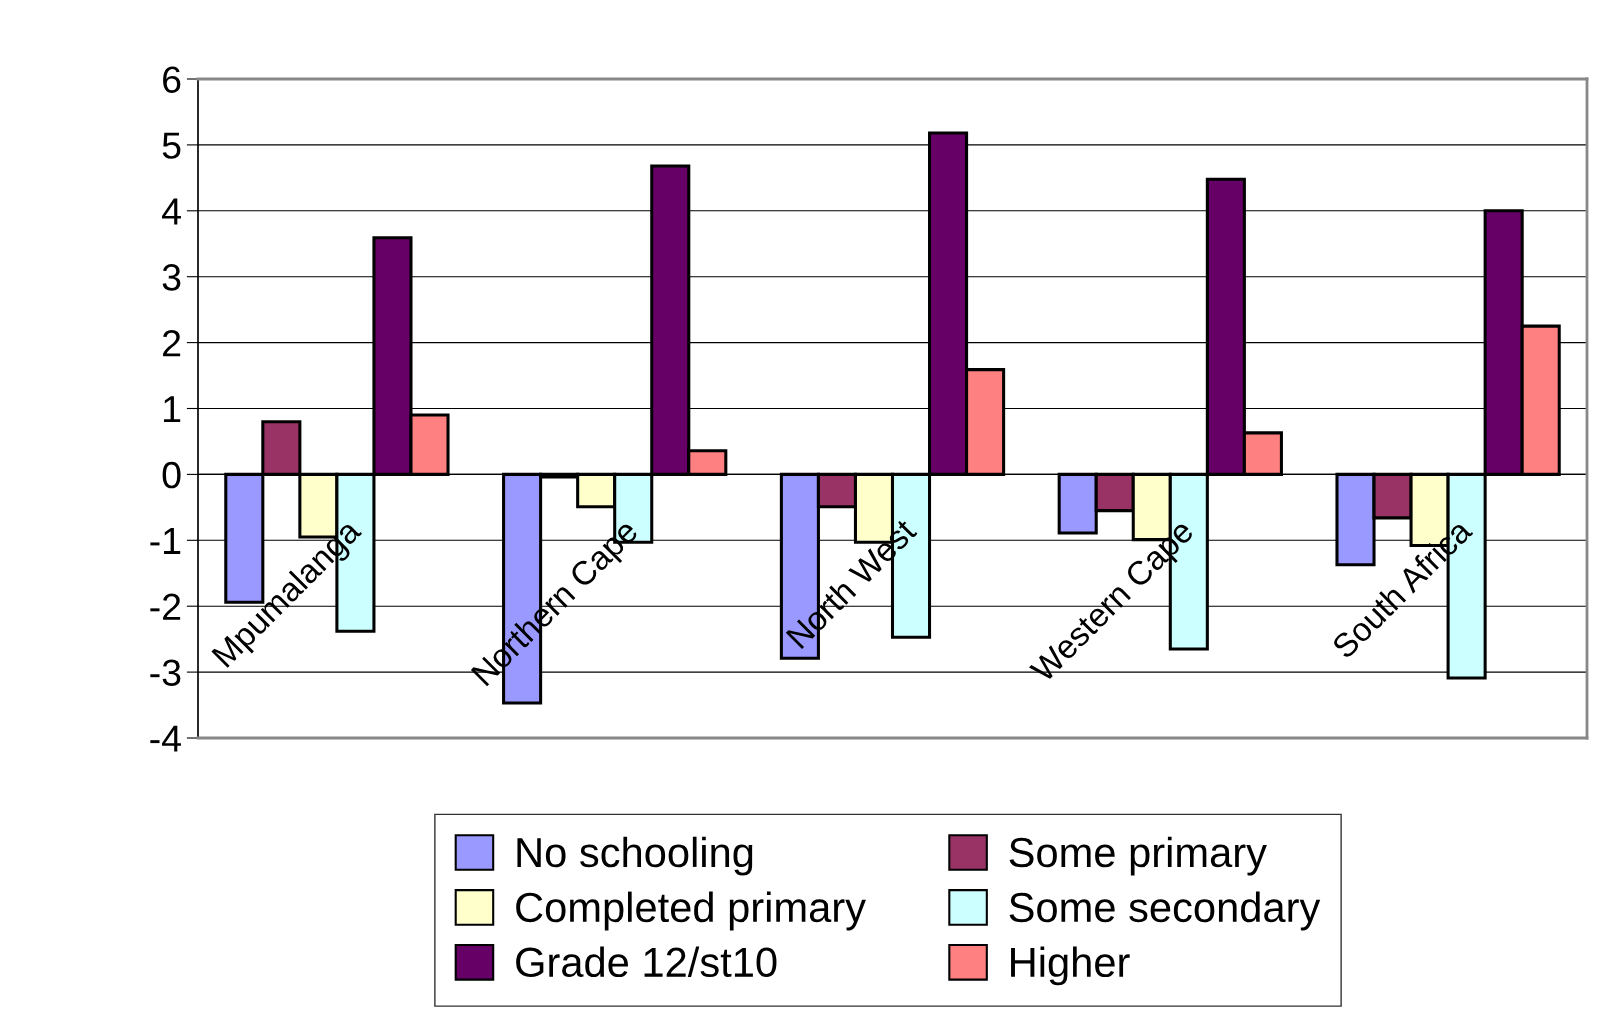 Image resolution: width=1605 pixels, height=1035 pixels. Describe the element at coordinates (165, 541) in the screenshot. I see `y-tick-label: -1` at that location.